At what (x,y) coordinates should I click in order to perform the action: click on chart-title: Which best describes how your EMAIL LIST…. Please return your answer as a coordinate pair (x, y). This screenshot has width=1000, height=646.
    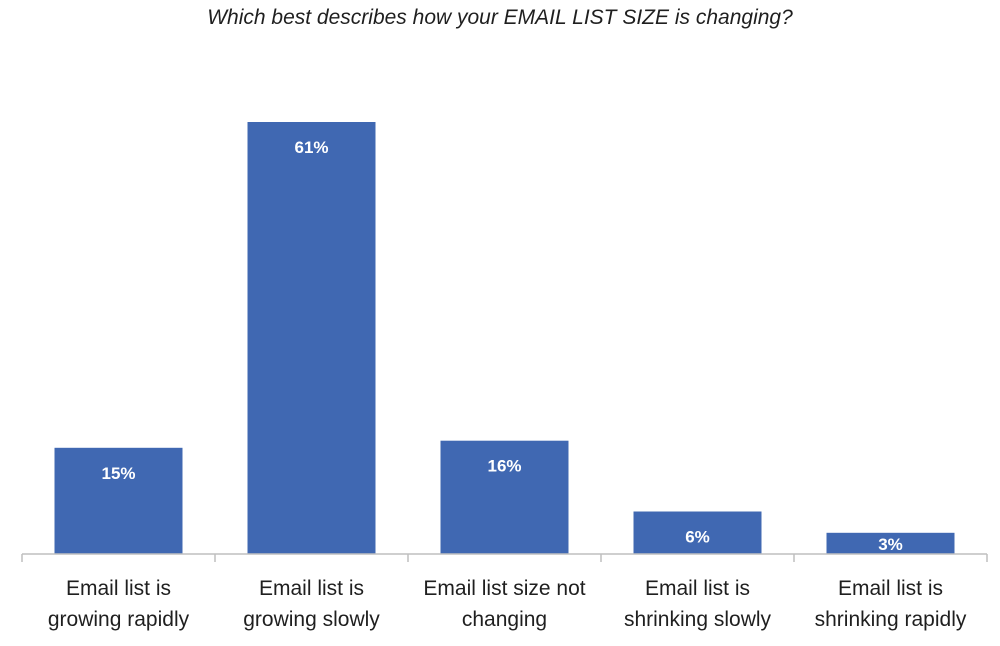
    Looking at the image, I should click on (500, 17).